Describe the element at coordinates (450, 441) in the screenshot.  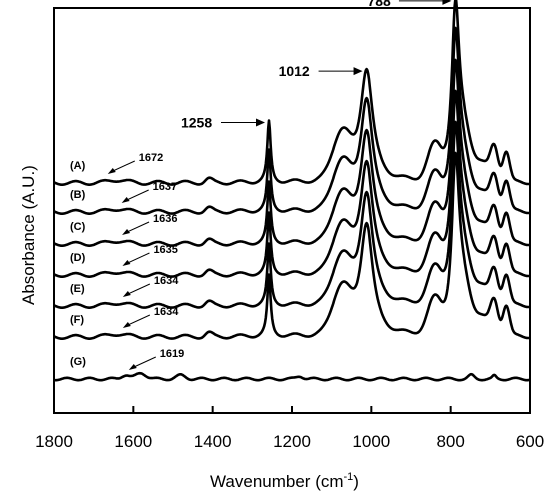
I see `x-tick-label: 800` at that location.